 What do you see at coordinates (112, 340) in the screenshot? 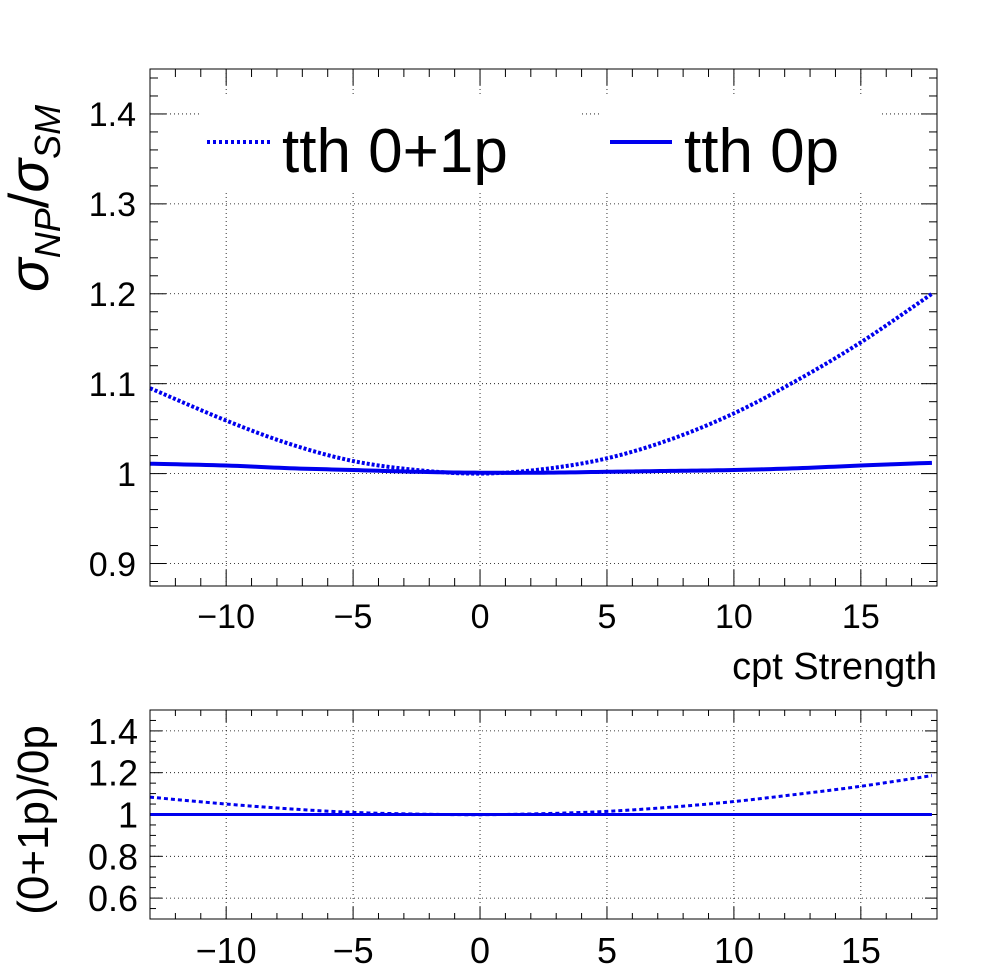
I see `main-y-tick-labels: 0.9 1 1.1 1.2 1.3 1.4` at bounding box center [112, 340].